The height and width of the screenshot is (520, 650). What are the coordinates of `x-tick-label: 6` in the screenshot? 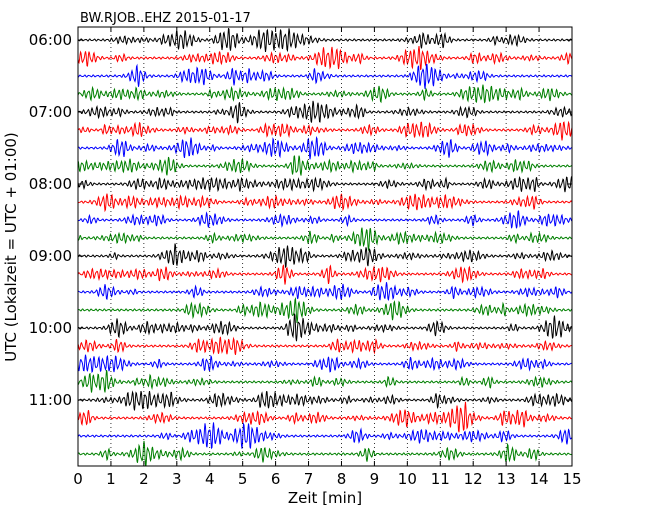 It's located at (276, 479).